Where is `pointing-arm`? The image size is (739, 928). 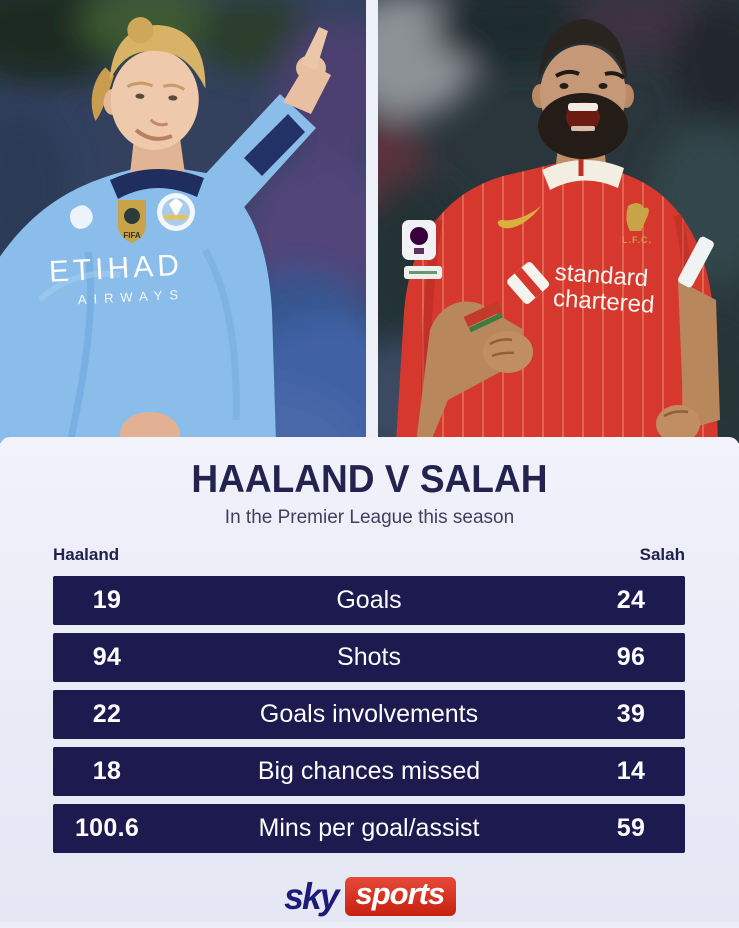
pointing-arm is located at coordinates (264, 121).